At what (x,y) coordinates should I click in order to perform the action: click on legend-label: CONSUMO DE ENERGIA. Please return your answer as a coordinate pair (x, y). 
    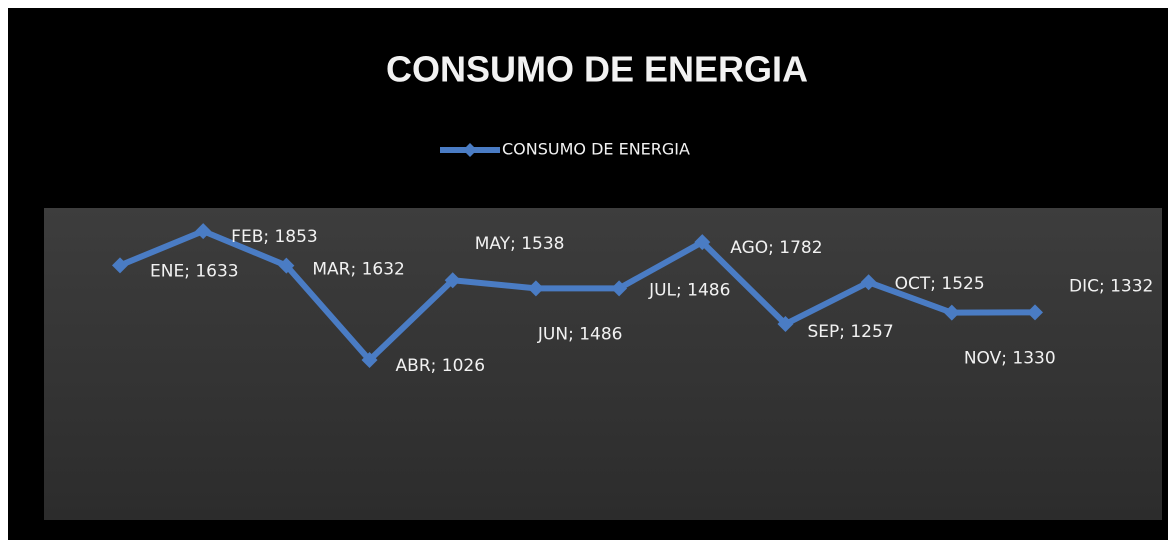
    Looking at the image, I should click on (596, 149).